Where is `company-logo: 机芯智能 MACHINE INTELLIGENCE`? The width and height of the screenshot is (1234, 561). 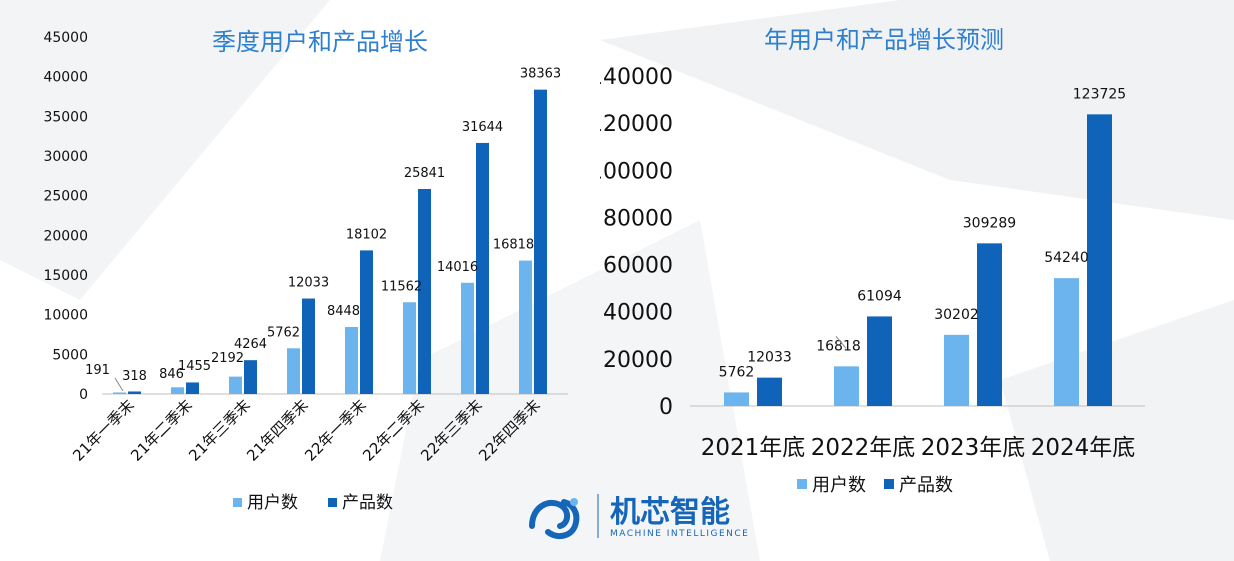 company-logo: 机芯智能 MACHINE INTELLIGENCE is located at coordinates (638, 517).